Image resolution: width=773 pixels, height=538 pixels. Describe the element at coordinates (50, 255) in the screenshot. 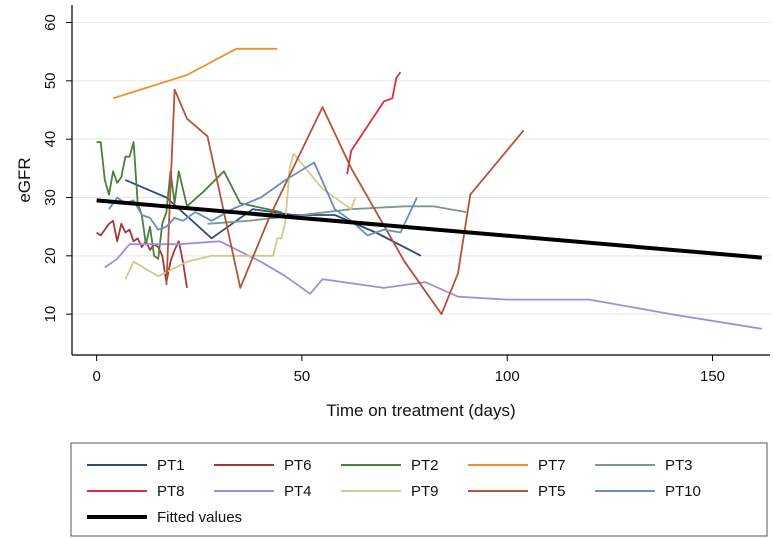

I see `y-tick-label: 20` at that location.